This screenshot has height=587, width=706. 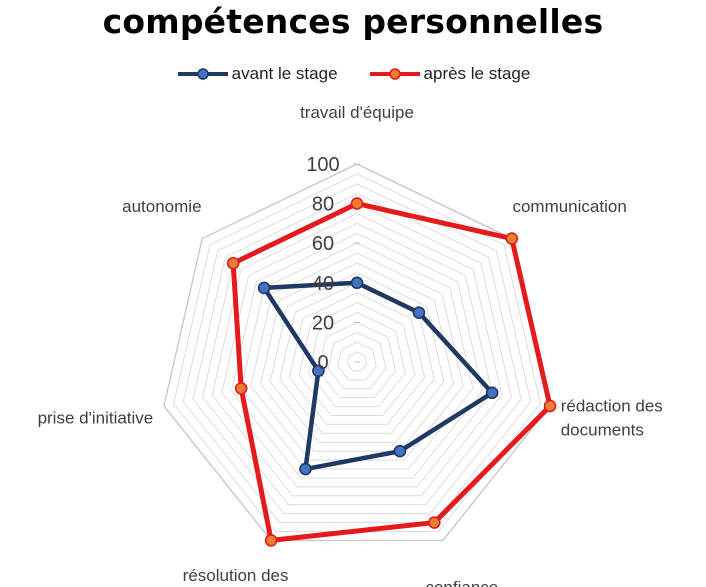 I want to click on tick-label: 80, so click(x=323, y=205).